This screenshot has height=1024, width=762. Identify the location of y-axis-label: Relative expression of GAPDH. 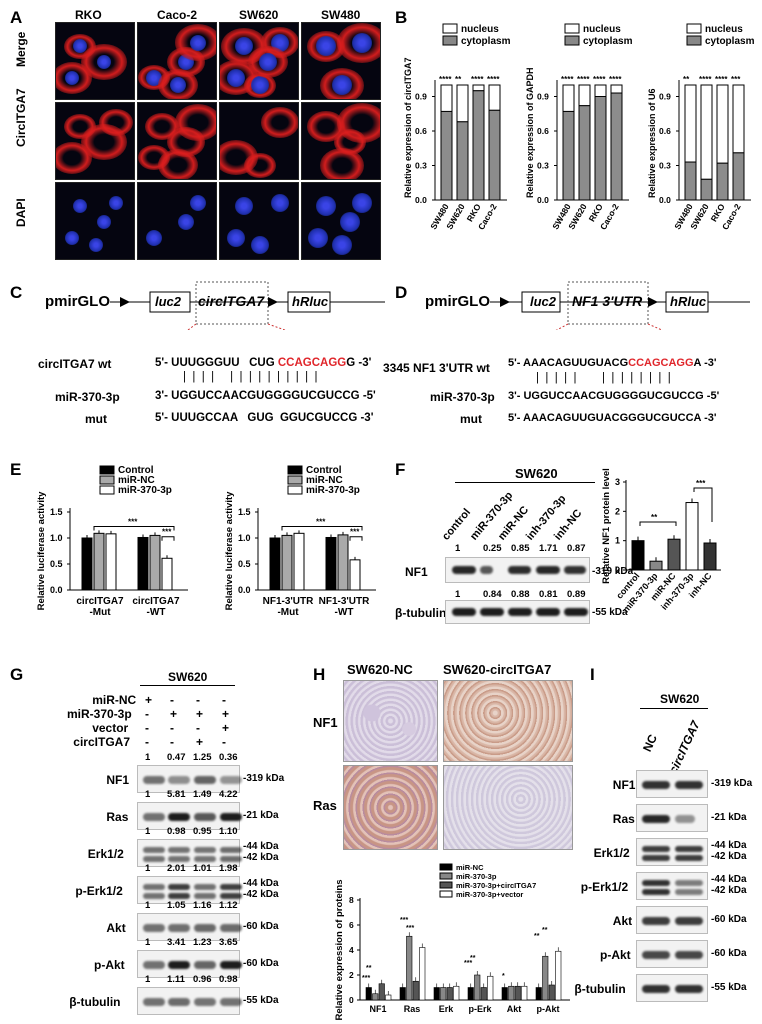
(530, 132).